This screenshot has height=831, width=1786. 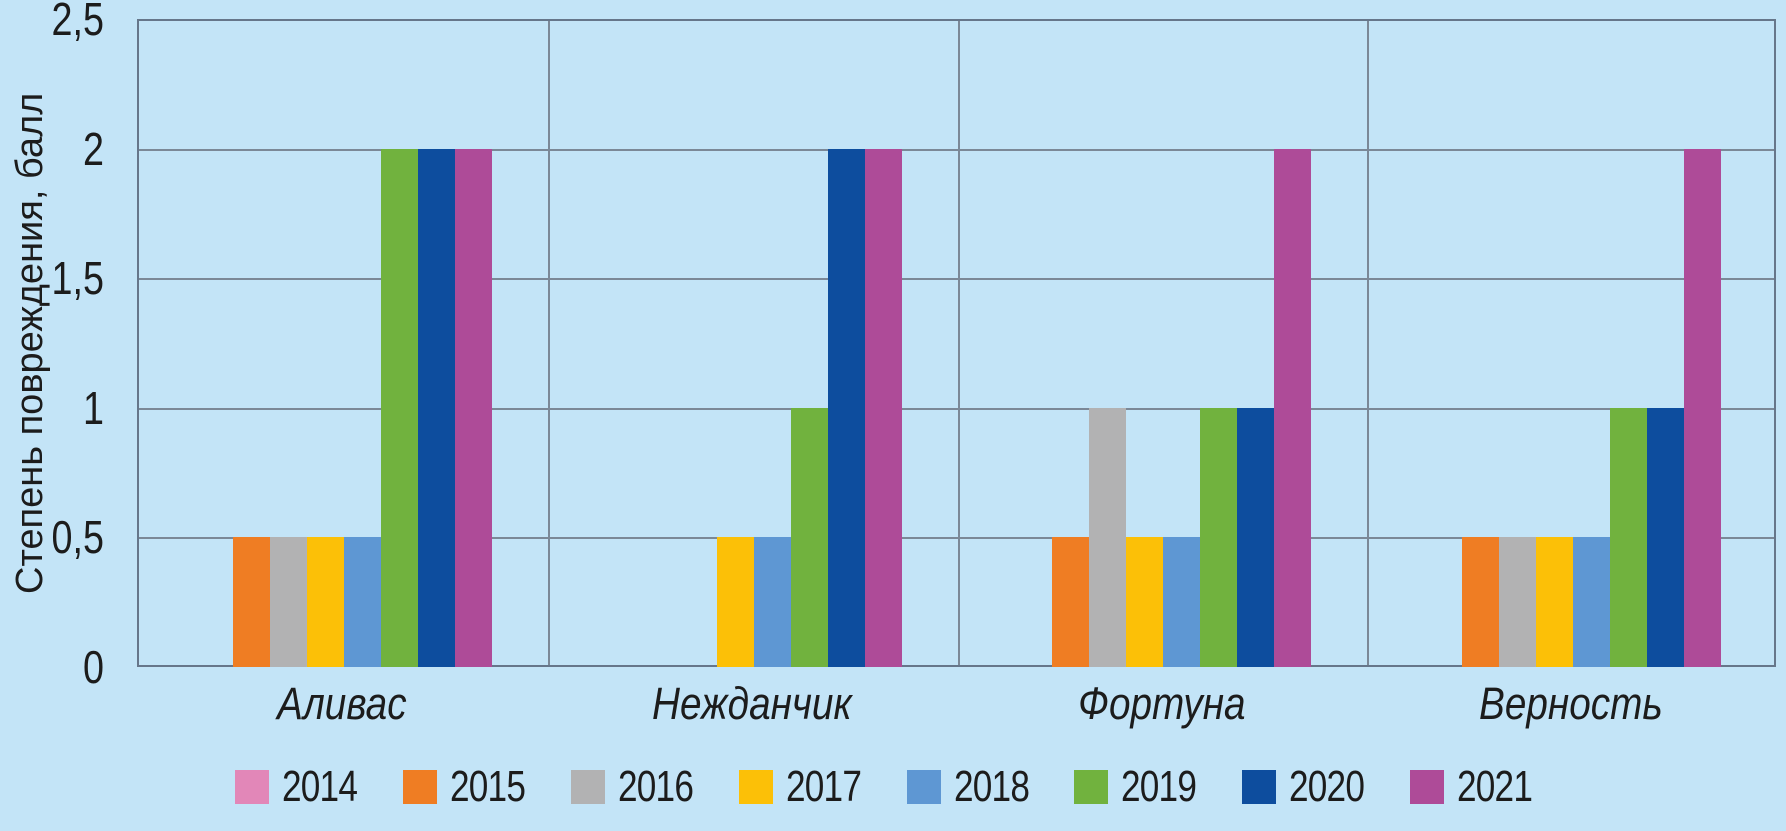 What do you see at coordinates (419, 787) in the screenshot?
I see `legend-swatch-2015` at bounding box center [419, 787].